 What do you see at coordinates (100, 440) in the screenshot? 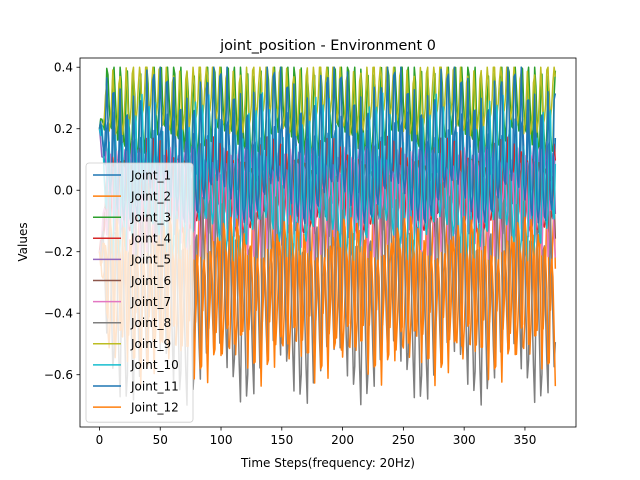
I see `x-tick-label: 0` at bounding box center [100, 440].